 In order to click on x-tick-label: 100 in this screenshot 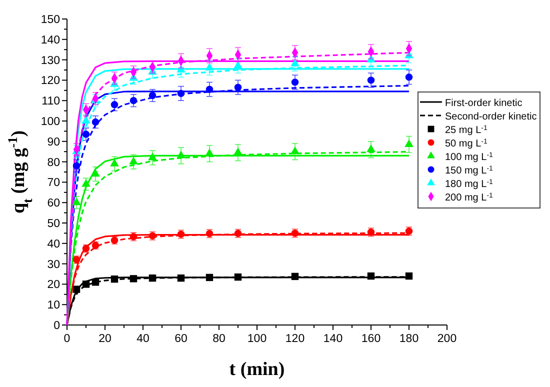, I will do `click(257, 339)`.